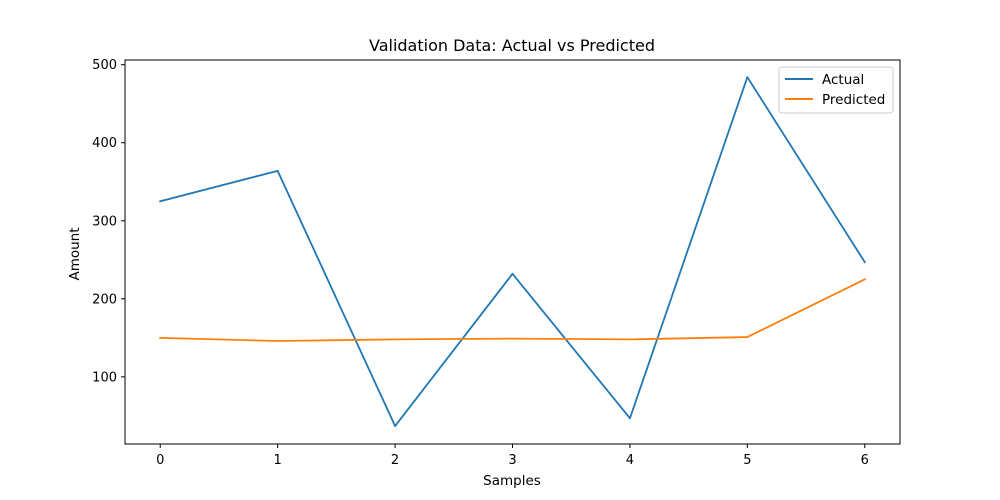 The width and height of the screenshot is (1000, 500). I want to click on x-tick-label: 6, so click(865, 460).